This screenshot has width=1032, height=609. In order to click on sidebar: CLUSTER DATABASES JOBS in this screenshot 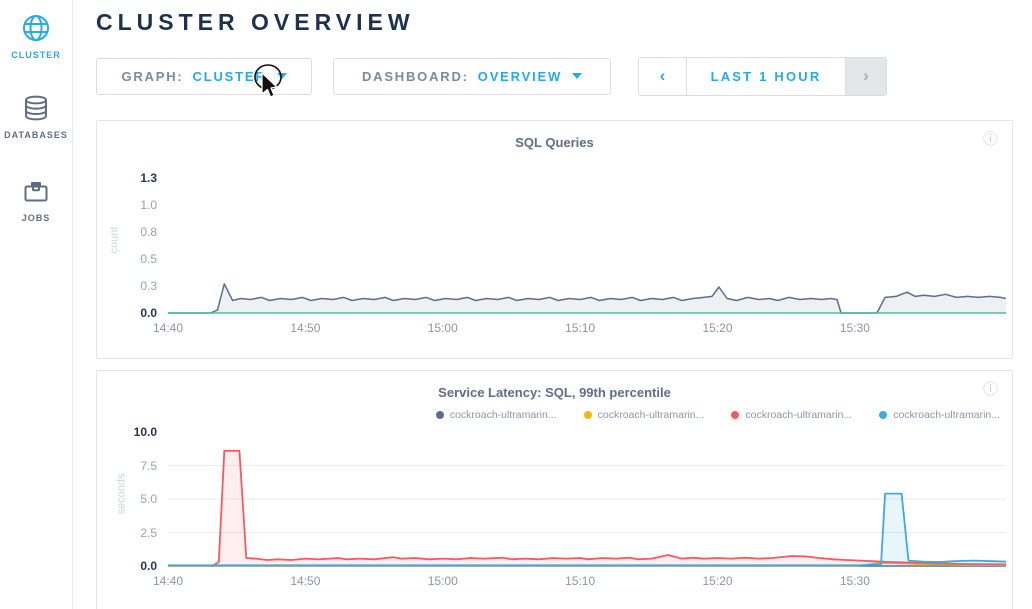, I will do `click(36, 304)`.